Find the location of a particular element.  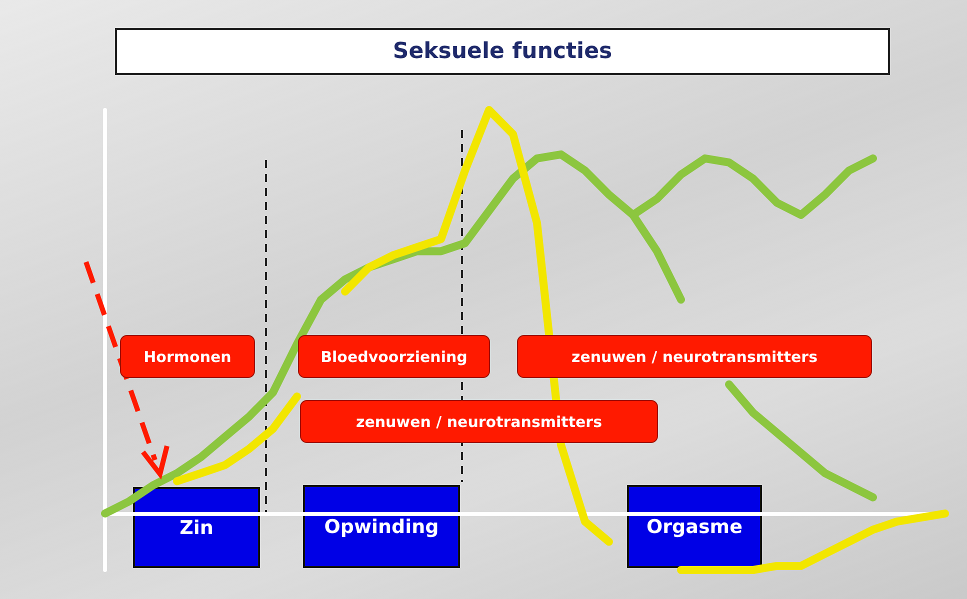

label-box: Hormonen is located at coordinates (187, 356).